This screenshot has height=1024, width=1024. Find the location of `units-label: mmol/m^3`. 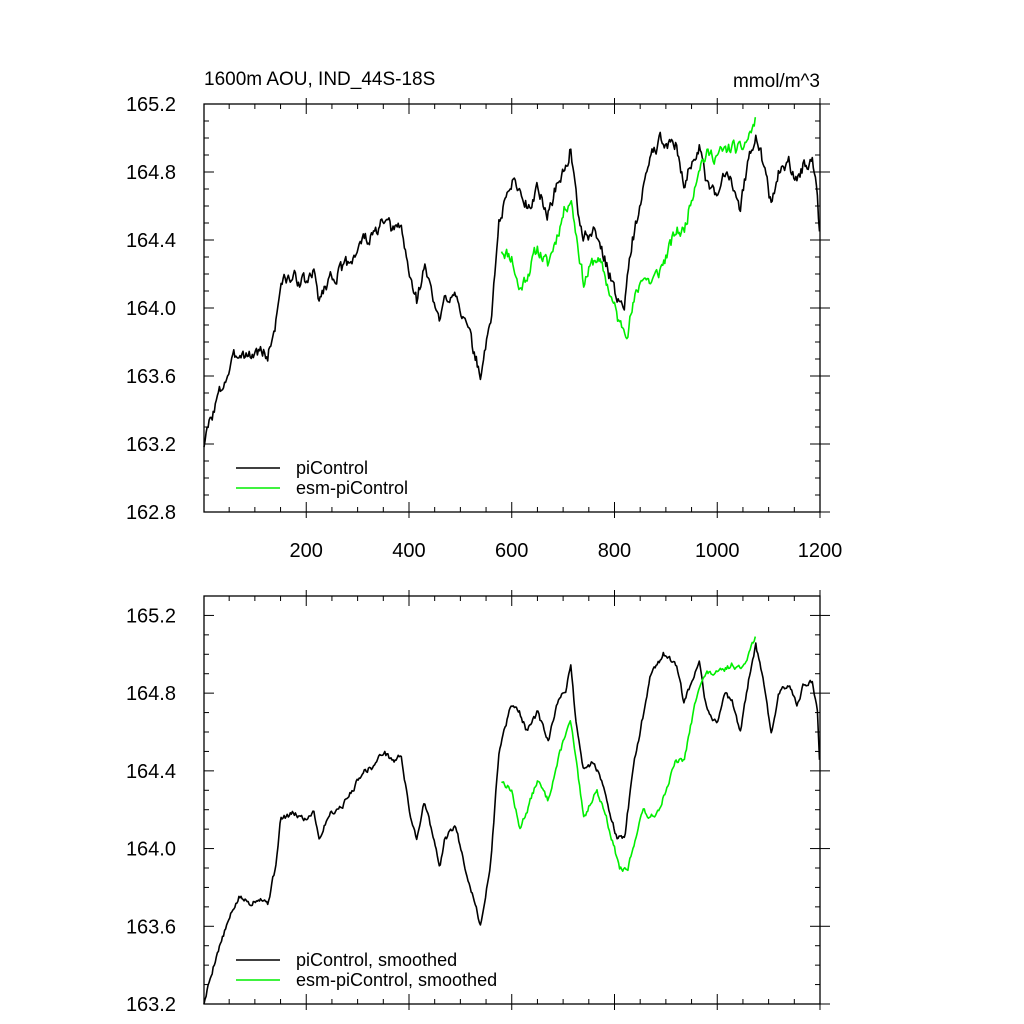

units-label: mmol/m^3 is located at coordinates (776, 81).